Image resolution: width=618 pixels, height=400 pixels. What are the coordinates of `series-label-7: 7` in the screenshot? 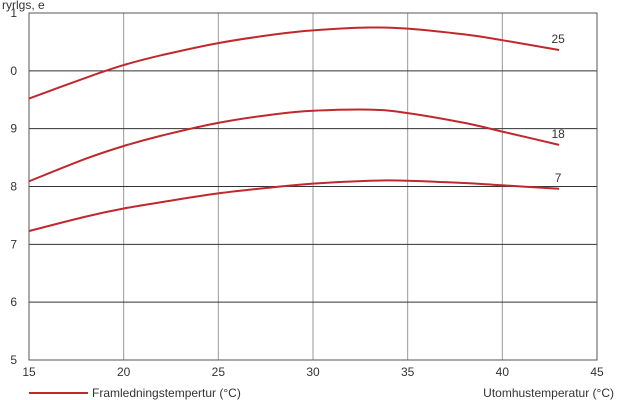 It's located at (558, 178).